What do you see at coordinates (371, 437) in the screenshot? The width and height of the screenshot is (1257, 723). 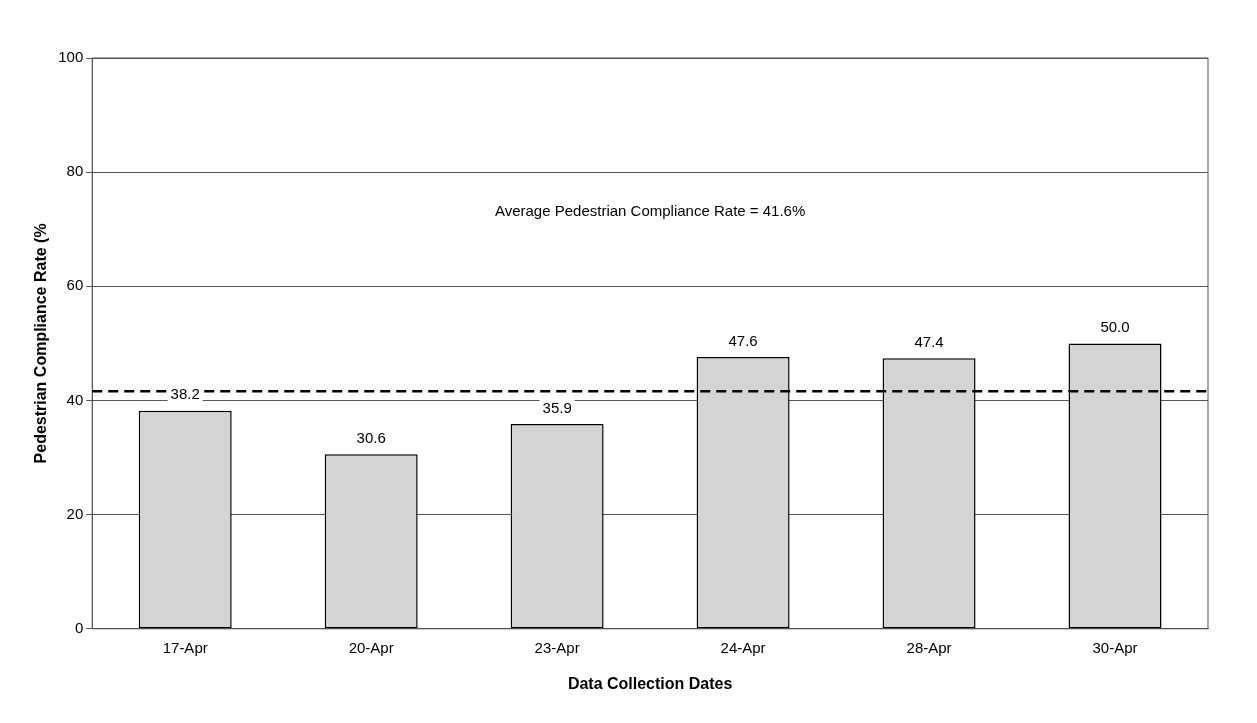 I see `data-label: 30.6` at bounding box center [371, 437].